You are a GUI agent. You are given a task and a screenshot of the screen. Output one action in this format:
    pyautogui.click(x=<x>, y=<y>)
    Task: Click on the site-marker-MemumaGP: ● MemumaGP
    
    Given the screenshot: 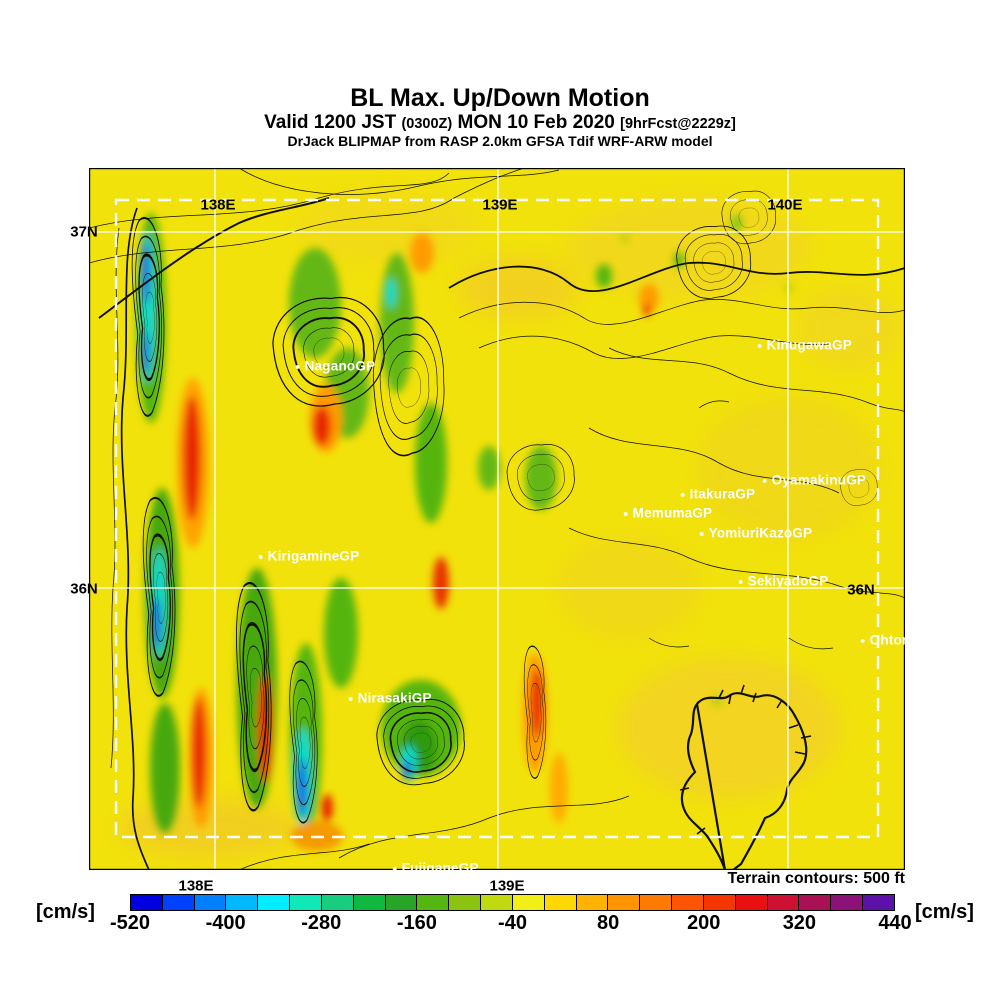 What is the action you would take?
    pyautogui.click(x=667, y=513)
    